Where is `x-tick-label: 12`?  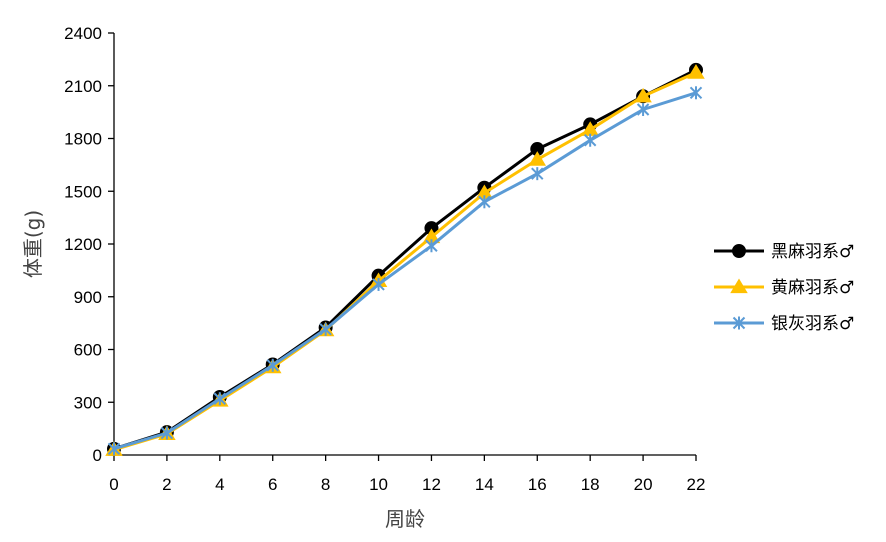
x-tick-label: 12 is located at coordinates (431, 484).